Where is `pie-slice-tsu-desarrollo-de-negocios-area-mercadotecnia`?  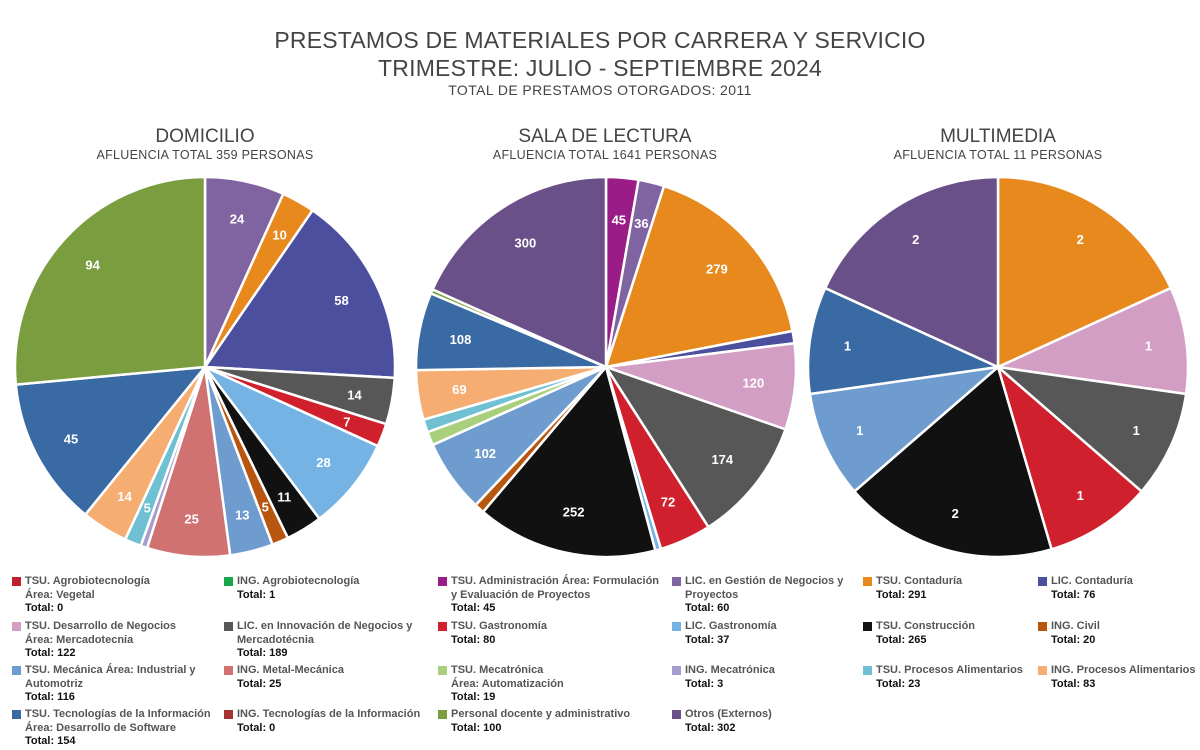
pie-slice-tsu-desarrollo-de-negocios-area-mercadotecnia is located at coordinates (1093, 341).